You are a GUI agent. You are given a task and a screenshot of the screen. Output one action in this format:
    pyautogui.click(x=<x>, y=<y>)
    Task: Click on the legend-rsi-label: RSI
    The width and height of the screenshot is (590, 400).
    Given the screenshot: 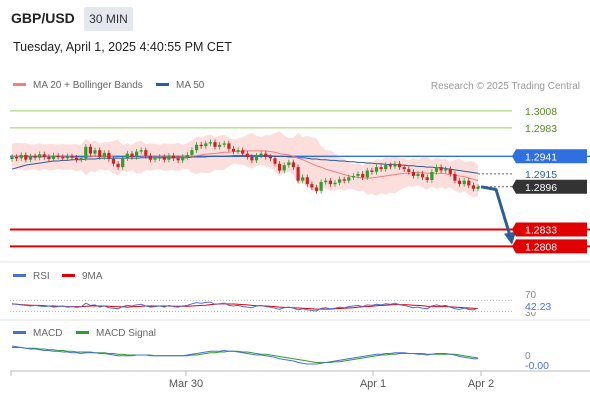 What is the action you would take?
    pyautogui.click(x=41, y=276)
    